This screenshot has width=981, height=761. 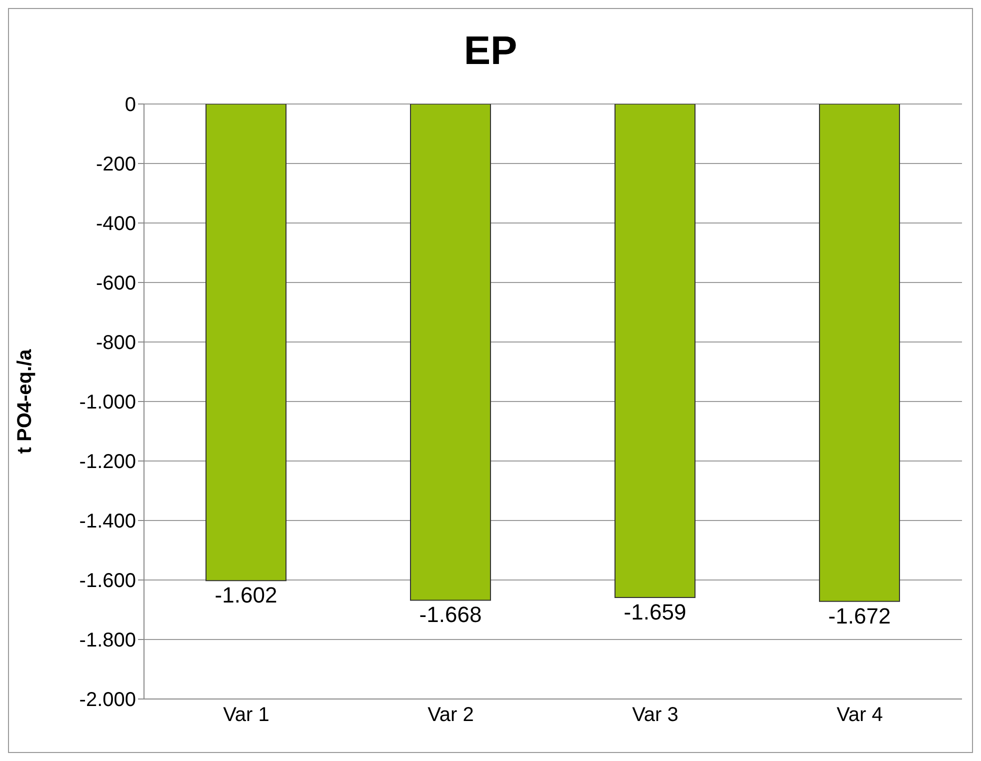 I want to click on y-axis-title: t PO4-eq./a, so click(x=25, y=401).